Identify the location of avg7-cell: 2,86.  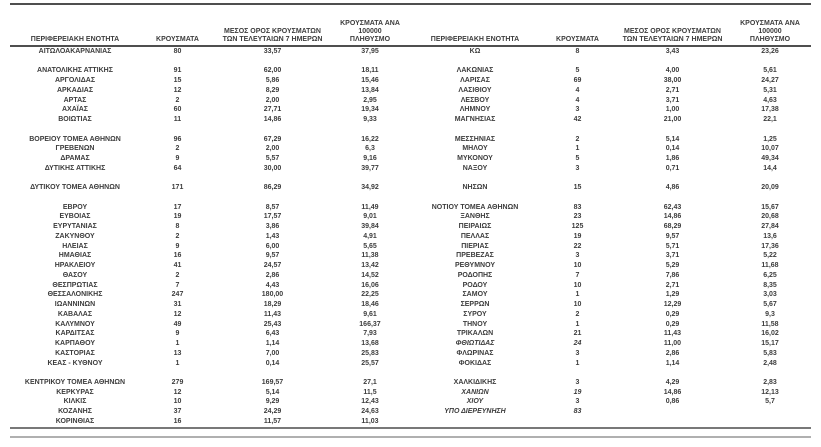
(272, 275).